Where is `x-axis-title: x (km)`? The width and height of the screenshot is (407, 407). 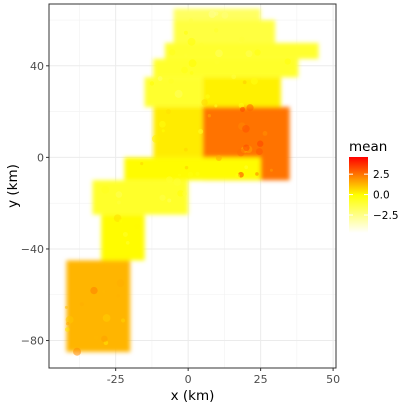 x-axis-title: x (km) is located at coordinates (193, 396).